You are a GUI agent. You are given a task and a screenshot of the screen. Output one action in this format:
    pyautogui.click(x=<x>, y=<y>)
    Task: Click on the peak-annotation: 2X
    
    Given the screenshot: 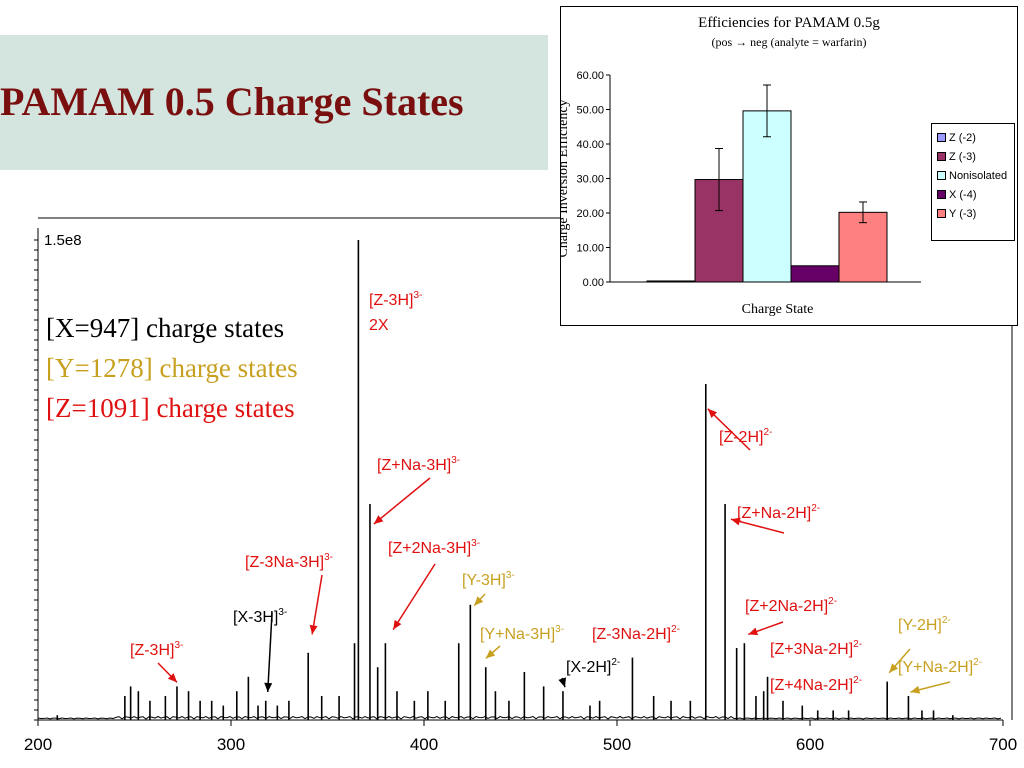 What is the action you would take?
    pyautogui.click(x=379, y=325)
    